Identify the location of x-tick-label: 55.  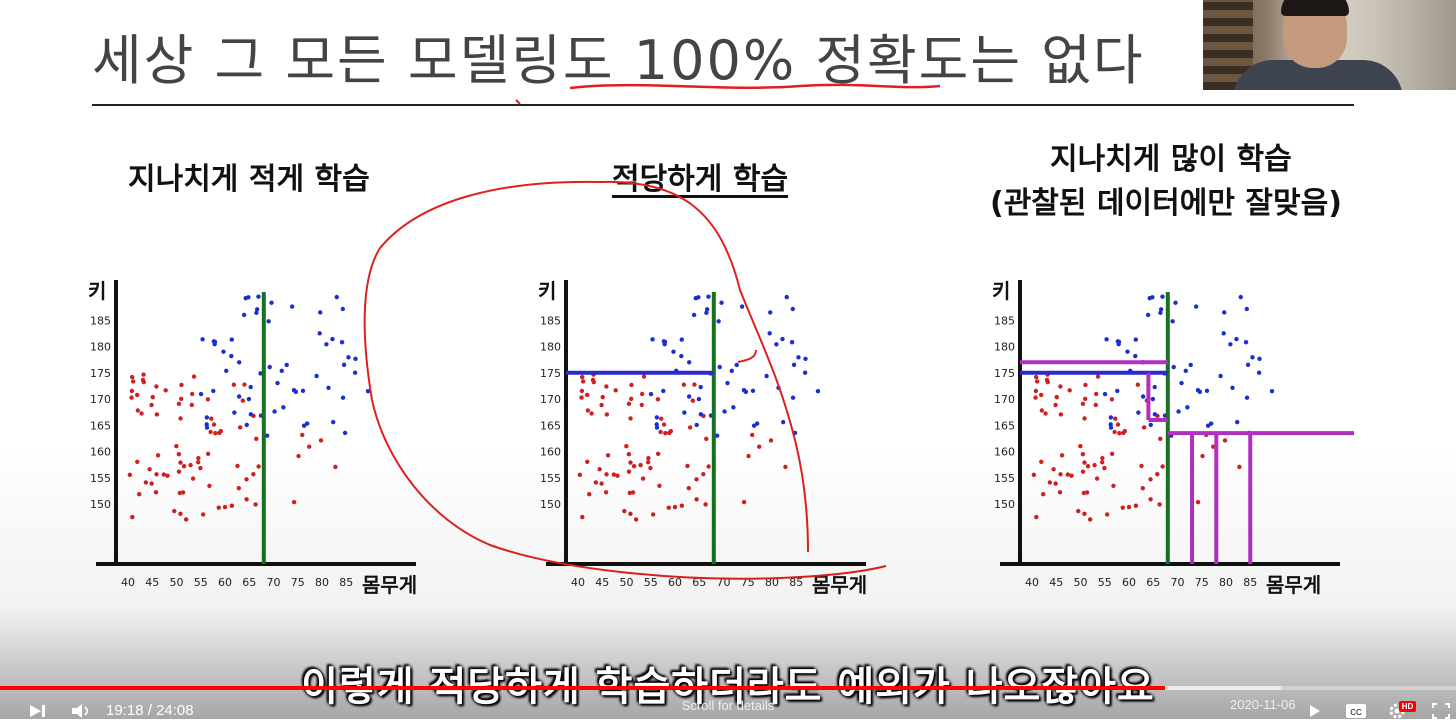
(651, 582).